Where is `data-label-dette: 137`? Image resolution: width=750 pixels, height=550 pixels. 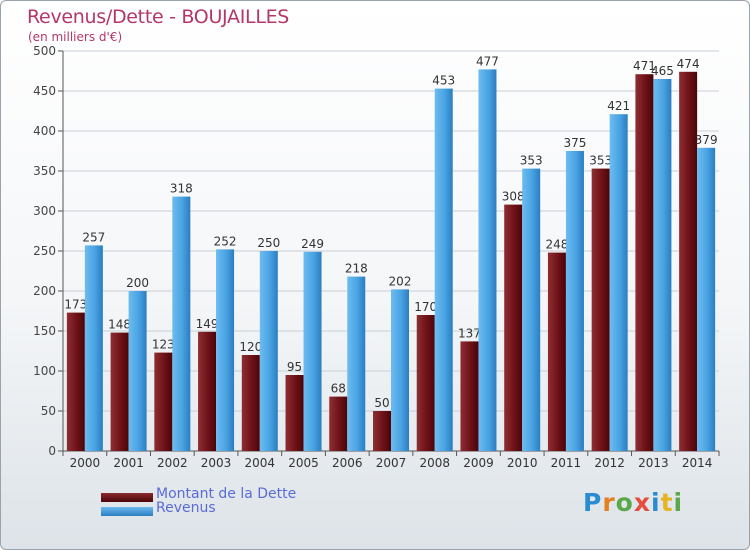
data-label-dette: 137 is located at coordinates (469, 333).